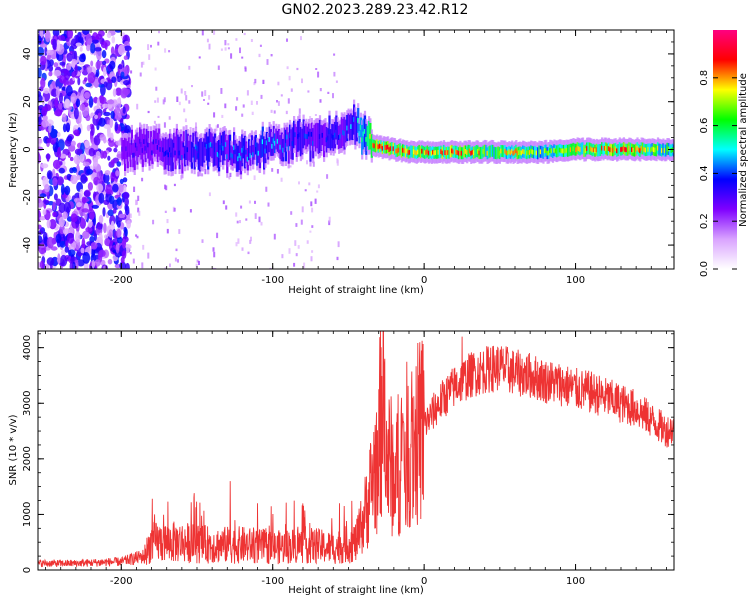 Image resolution: width=750 pixels, height=600 pixels. I want to click on colorbar-tick-label: 0.4, so click(704, 173).